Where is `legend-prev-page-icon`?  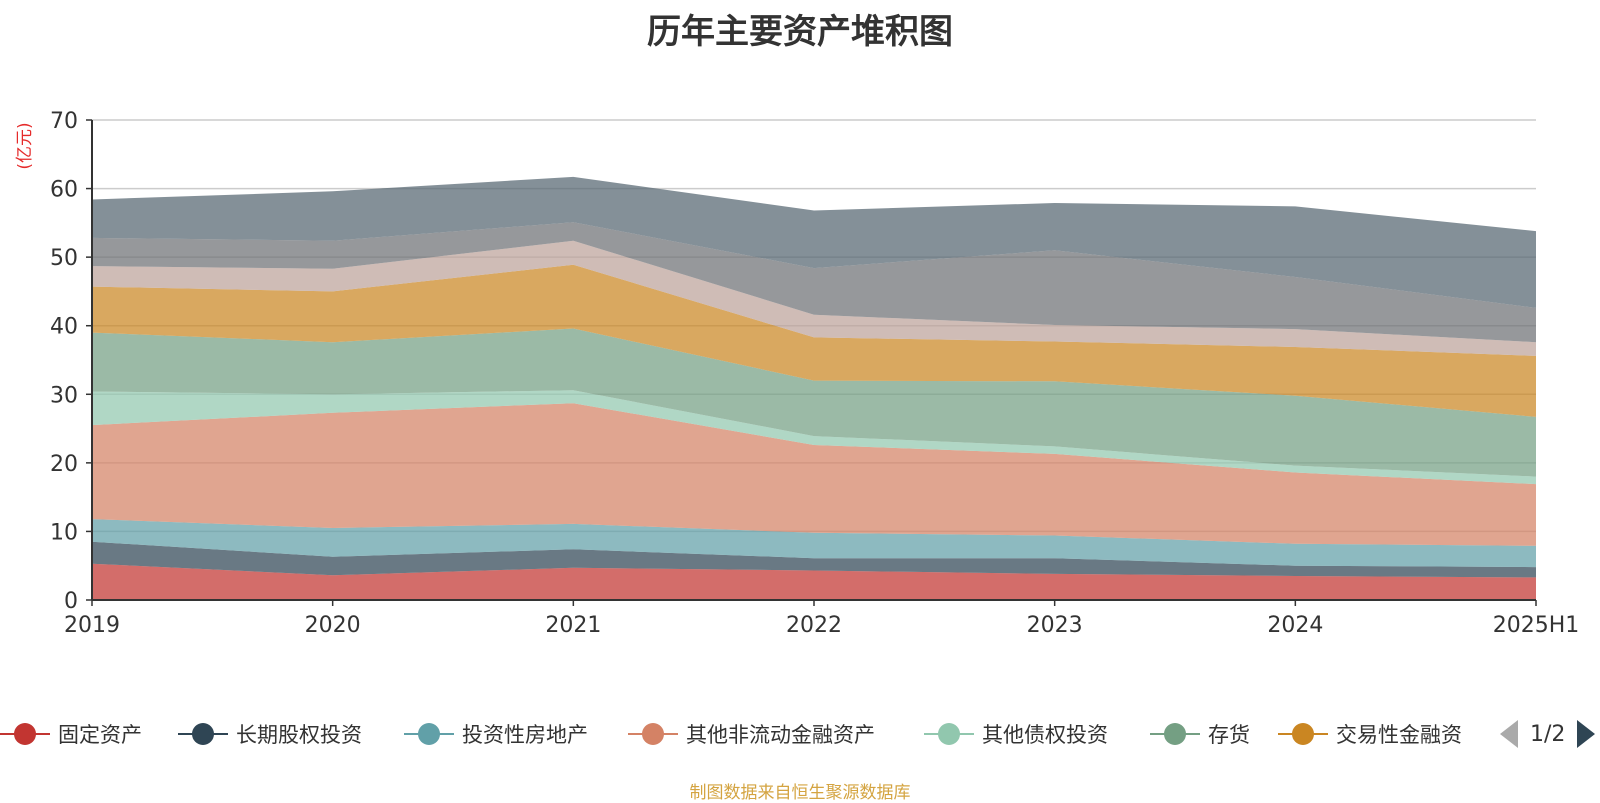
legend-prev-page-icon is located at coordinates (1509, 734).